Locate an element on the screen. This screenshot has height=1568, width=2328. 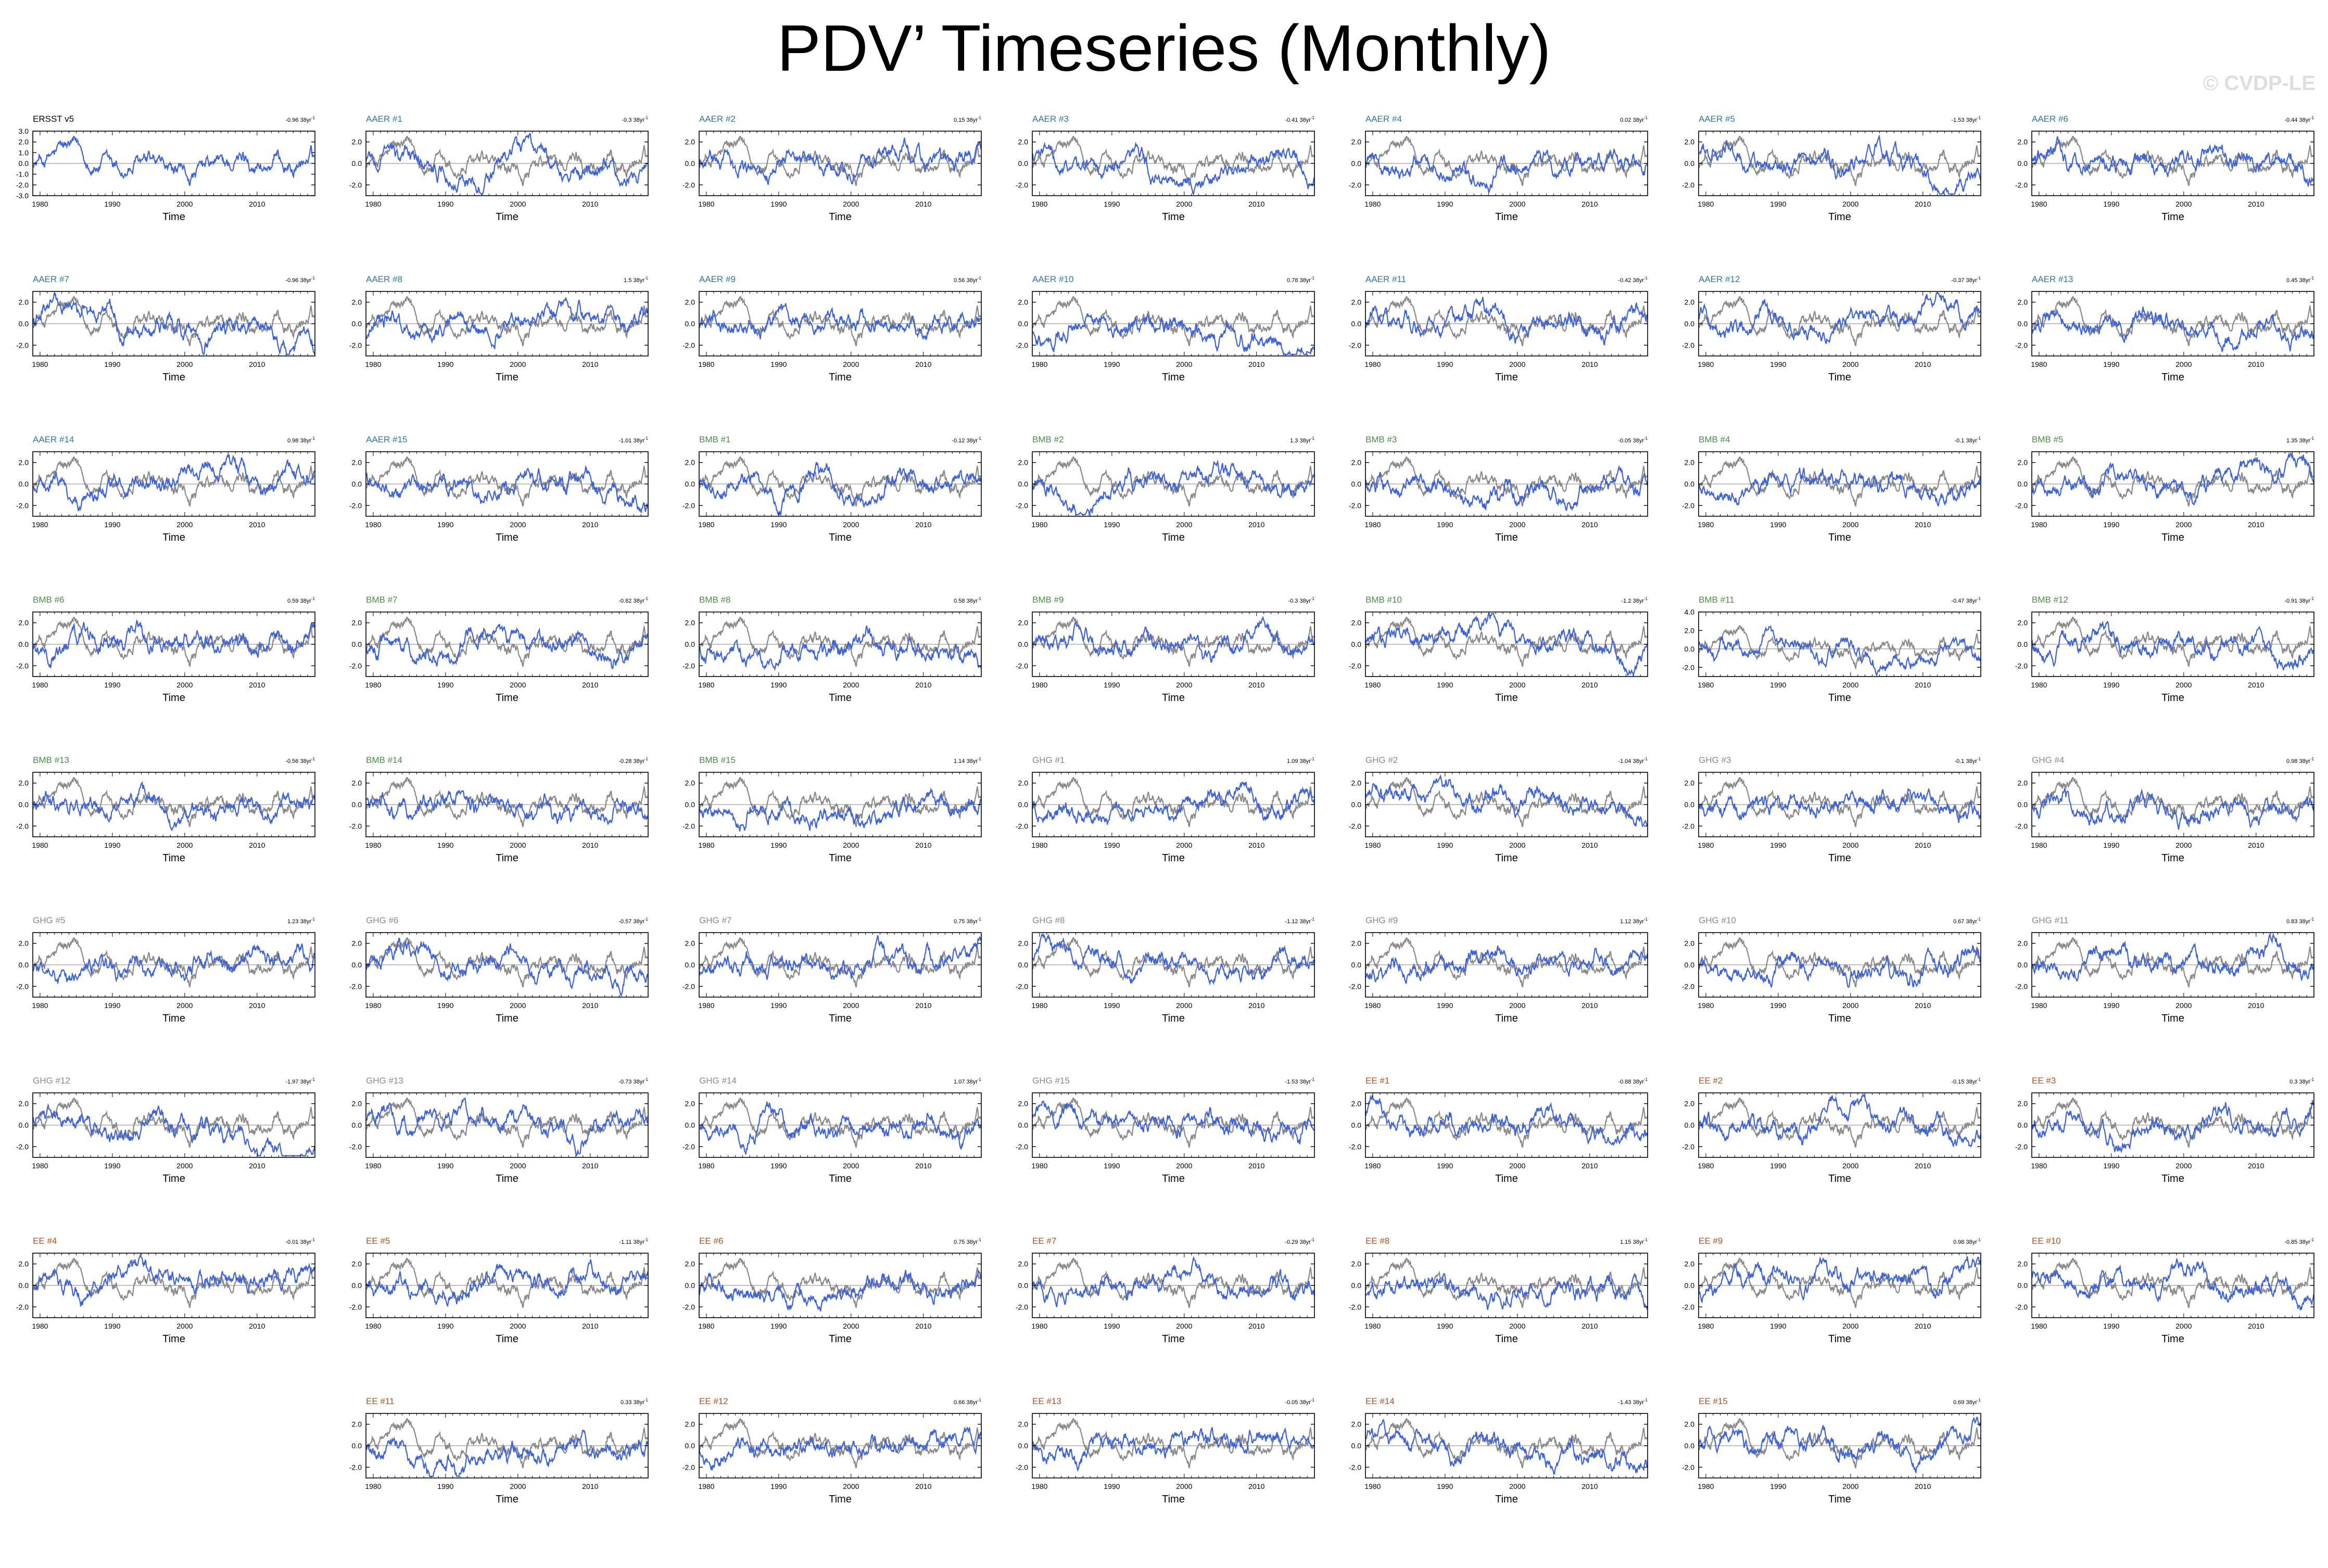
panel-name: GHG #7 is located at coordinates (715, 920).